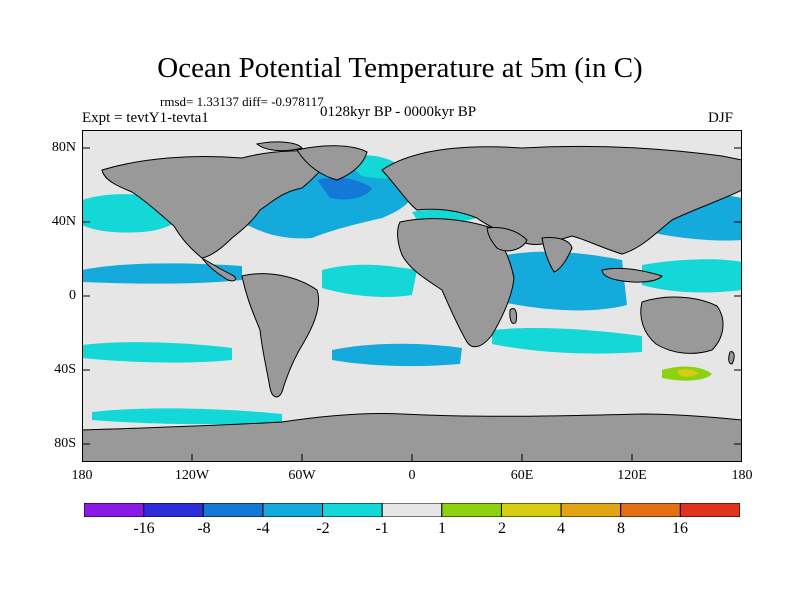 The width and height of the screenshot is (800, 600). What do you see at coordinates (412, 475) in the screenshot?
I see `lon-tick-label: 0` at bounding box center [412, 475].